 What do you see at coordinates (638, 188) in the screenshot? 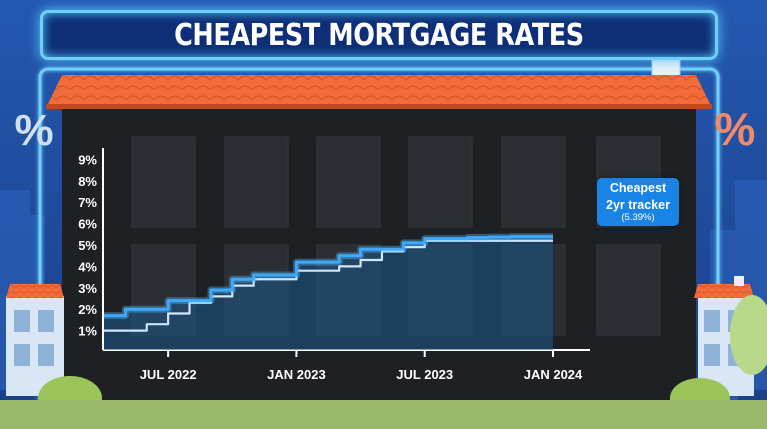
I see `callout-line1: Cheapest` at bounding box center [638, 188].